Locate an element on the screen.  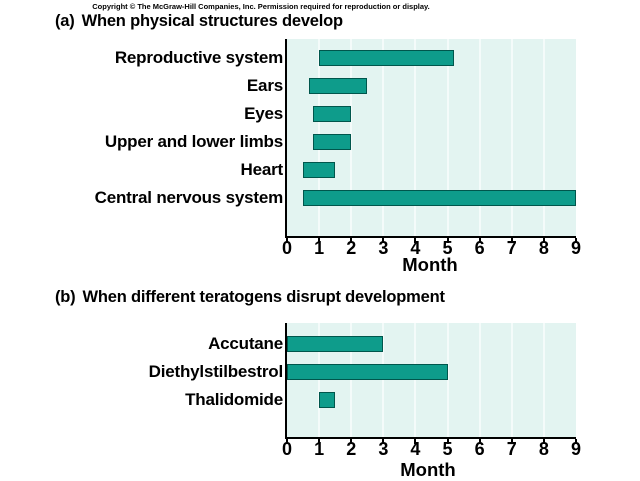
category-label: Thalidomide is located at coordinates (234, 399).